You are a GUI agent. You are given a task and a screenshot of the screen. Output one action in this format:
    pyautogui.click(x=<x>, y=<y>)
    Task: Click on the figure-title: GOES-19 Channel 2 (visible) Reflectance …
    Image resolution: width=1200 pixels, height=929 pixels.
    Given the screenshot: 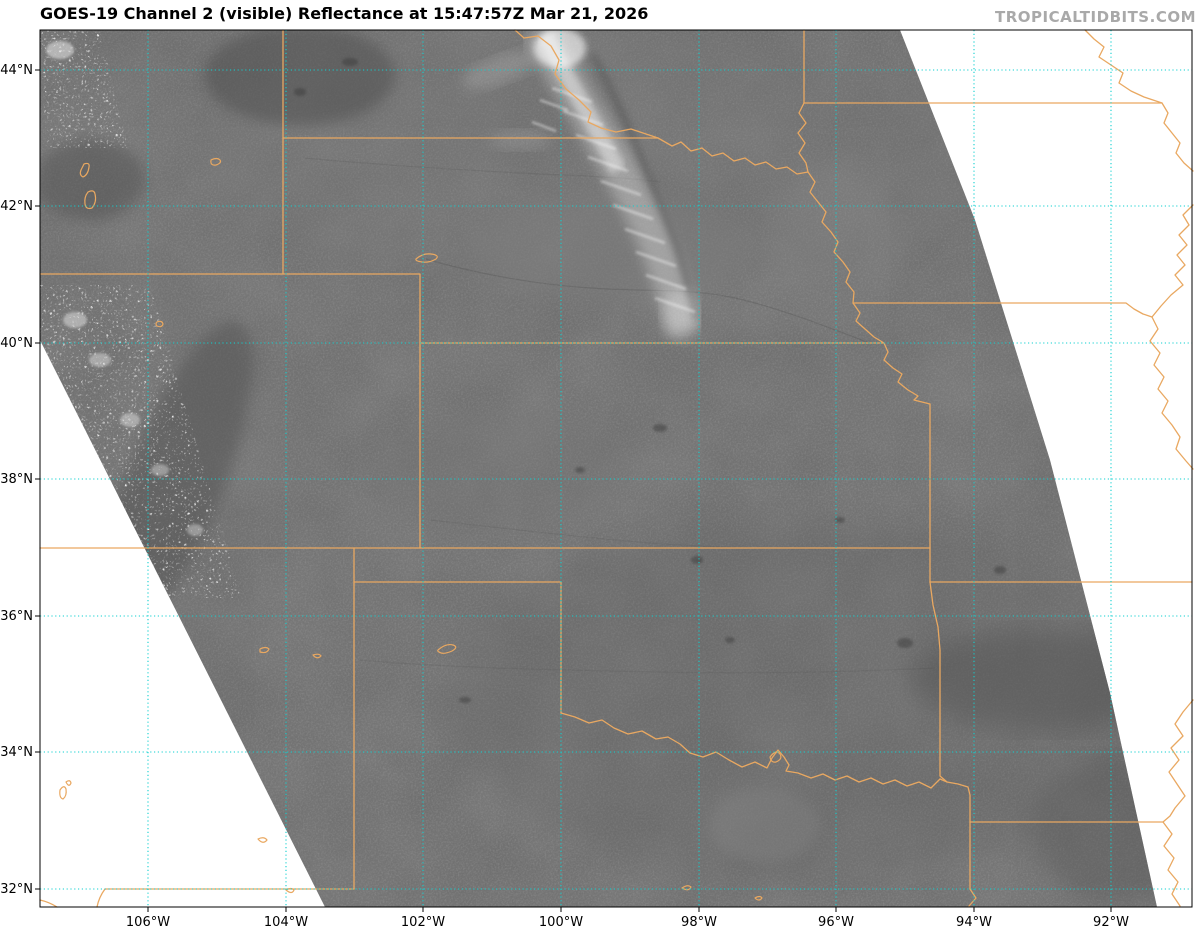 What is the action you would take?
    pyautogui.click(x=344, y=13)
    